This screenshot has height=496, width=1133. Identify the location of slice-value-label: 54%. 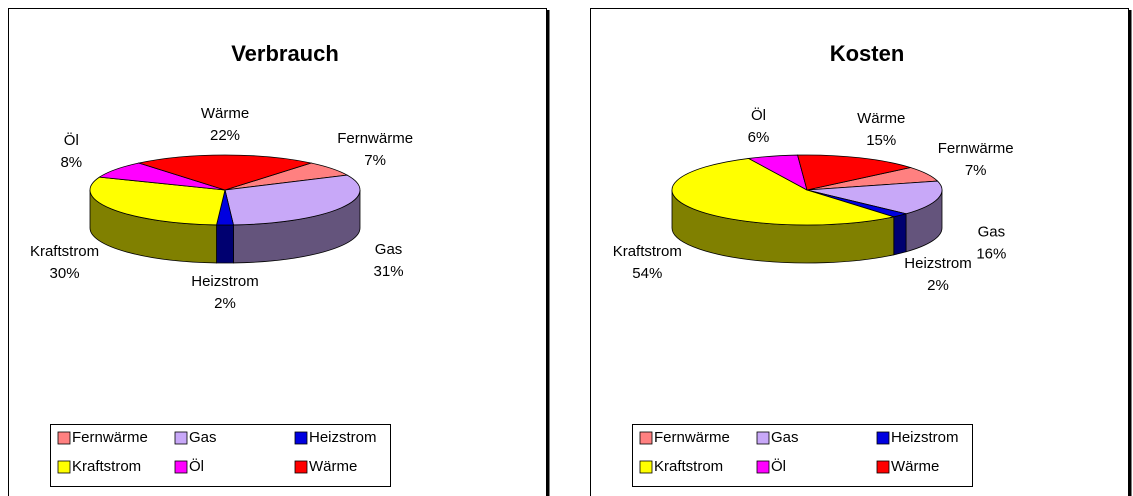
(647, 273).